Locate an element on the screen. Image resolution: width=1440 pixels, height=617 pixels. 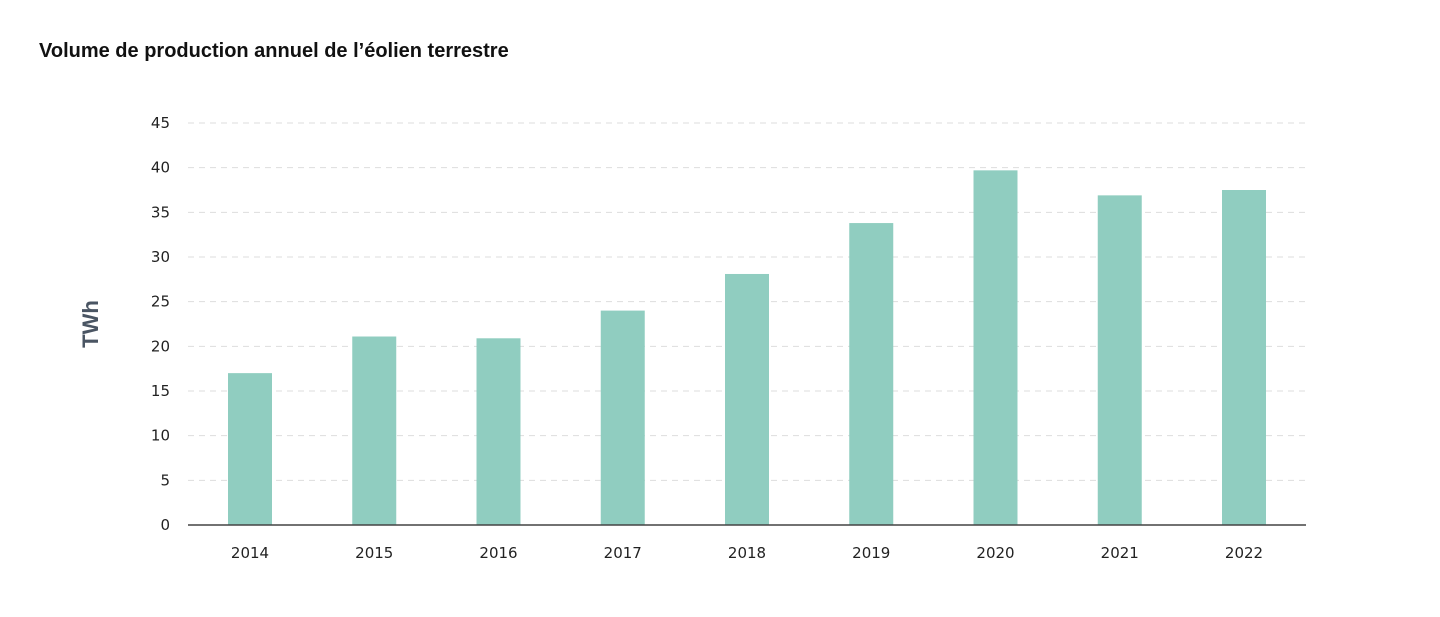
x-tick-label: 2018 is located at coordinates (747, 553).